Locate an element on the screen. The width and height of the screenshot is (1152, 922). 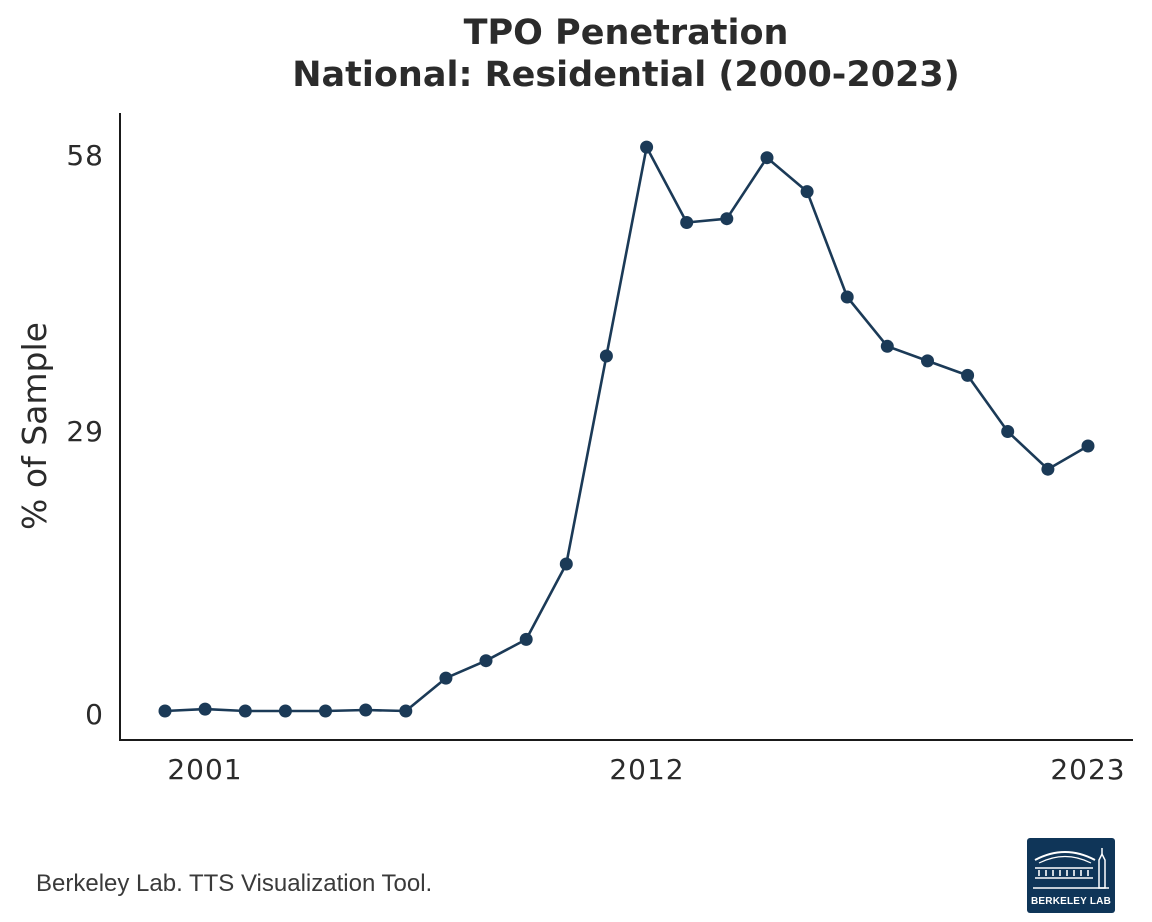
data-point-2003 is located at coordinates (285, 711).